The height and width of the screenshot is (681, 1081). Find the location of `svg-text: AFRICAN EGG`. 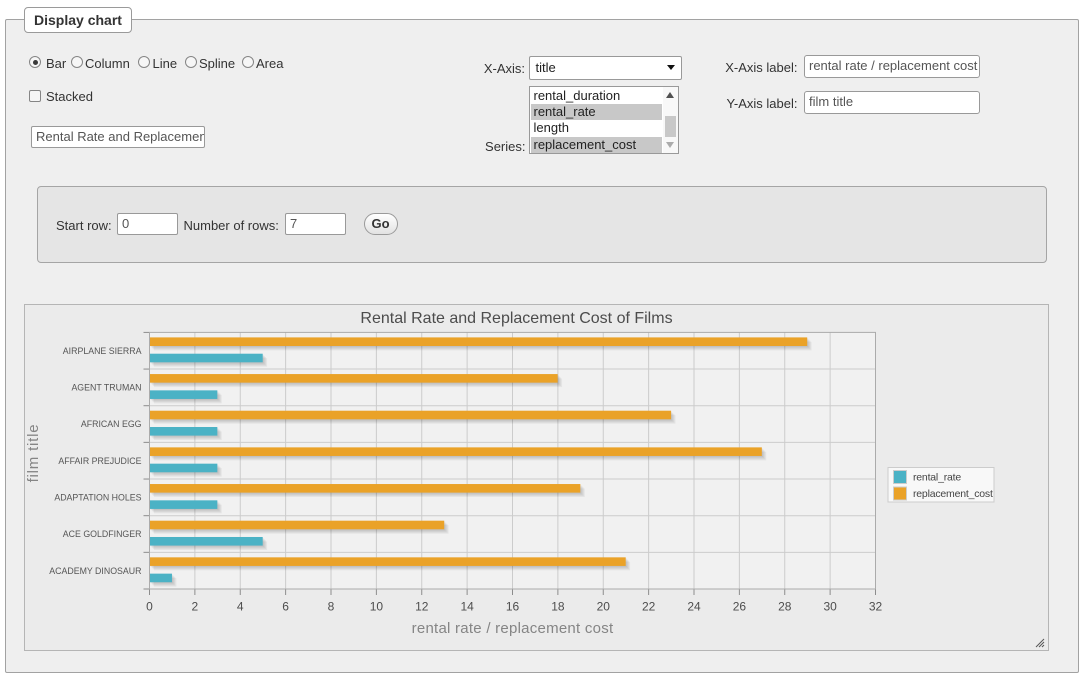

svg-text: AFRICAN EGG is located at coordinates (111, 424).